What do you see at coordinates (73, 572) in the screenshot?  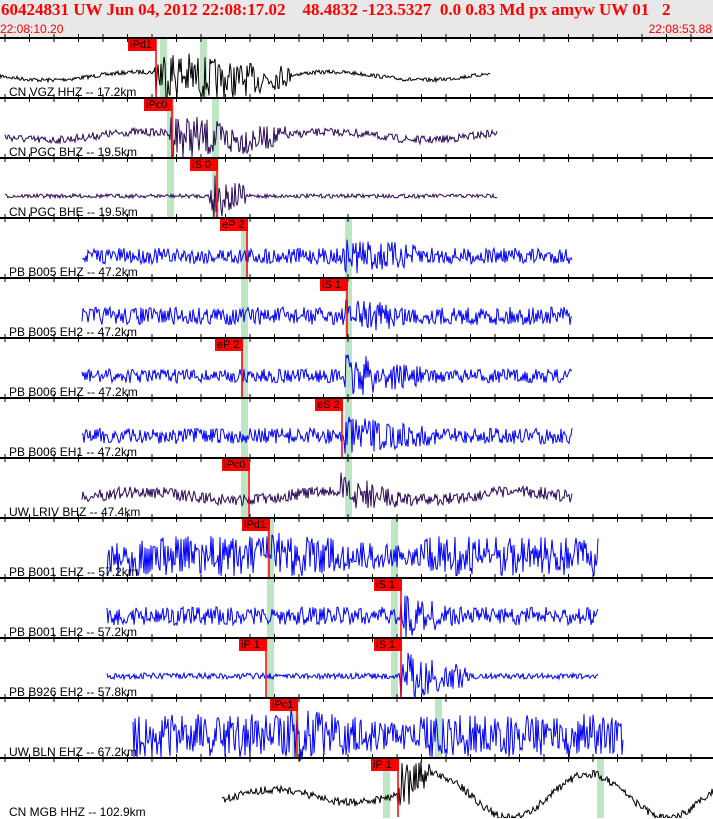 I see `channel-label: PB B001 EHZ -- 57.2km` at bounding box center [73, 572].